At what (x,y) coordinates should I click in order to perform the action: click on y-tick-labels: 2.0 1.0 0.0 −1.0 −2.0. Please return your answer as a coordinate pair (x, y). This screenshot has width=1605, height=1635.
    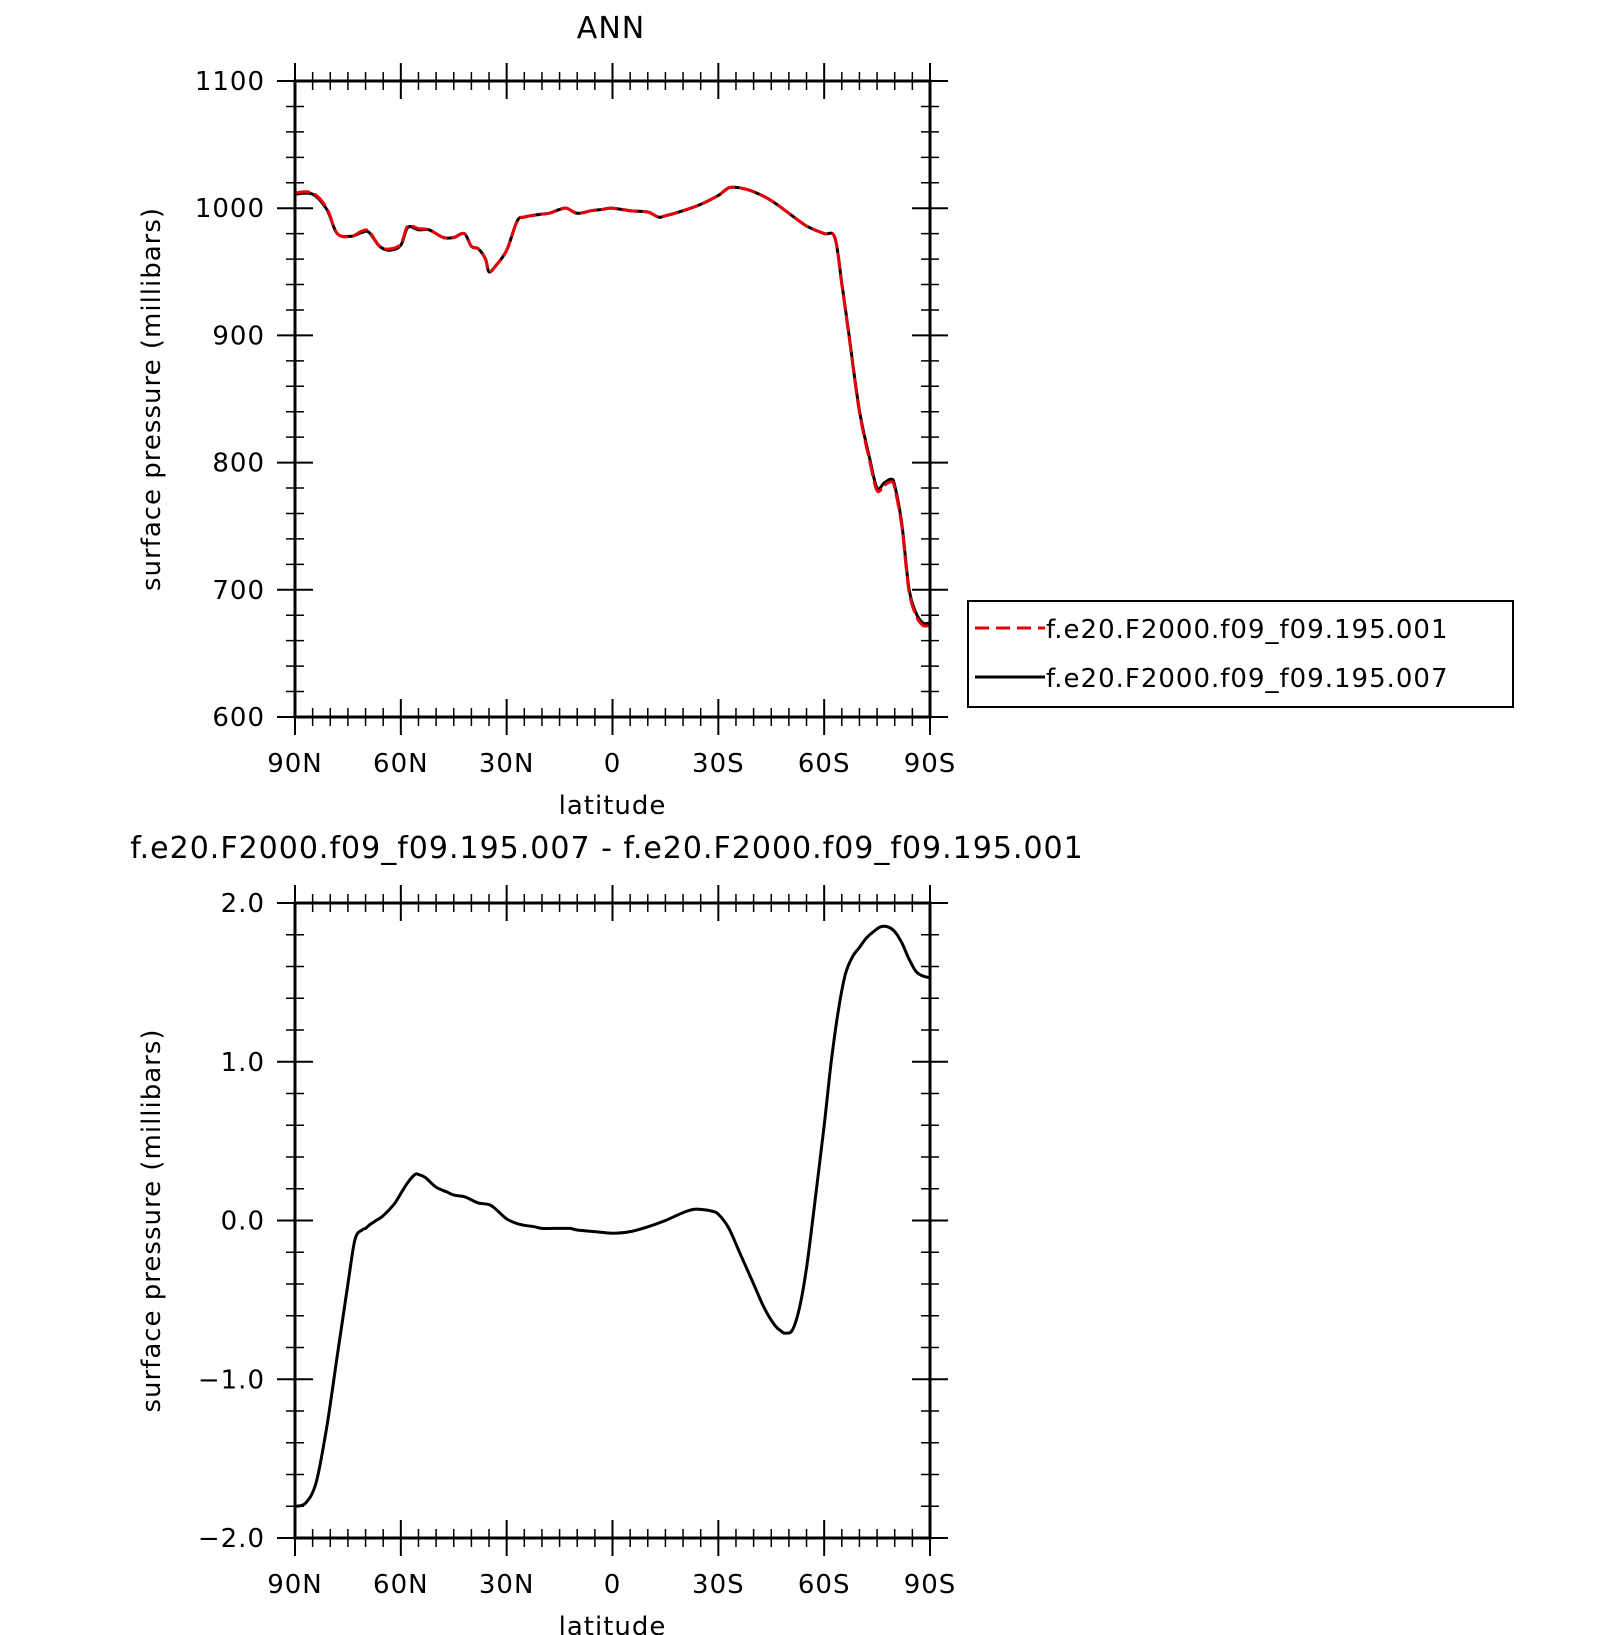
    Looking at the image, I should click on (231, 1221).